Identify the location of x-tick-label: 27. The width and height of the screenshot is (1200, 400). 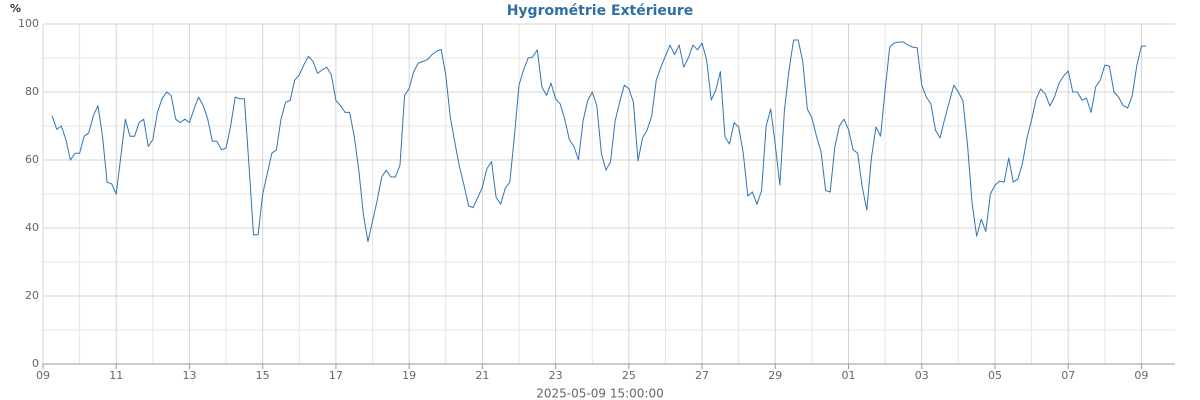
(702, 375).